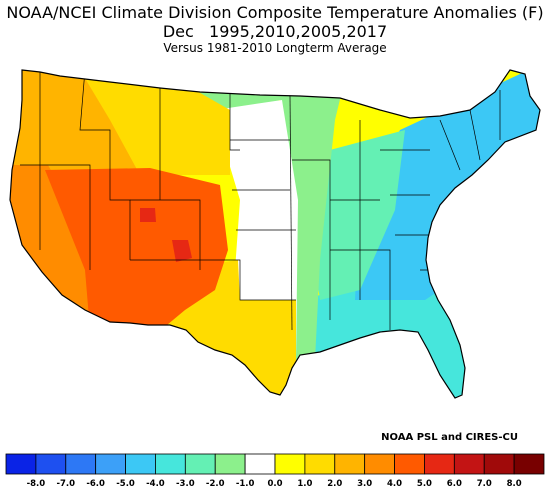  What do you see at coordinates (357, 215) in the screenshot?
I see `region-great-lakes-ohio-valley` at bounding box center [357, 215].